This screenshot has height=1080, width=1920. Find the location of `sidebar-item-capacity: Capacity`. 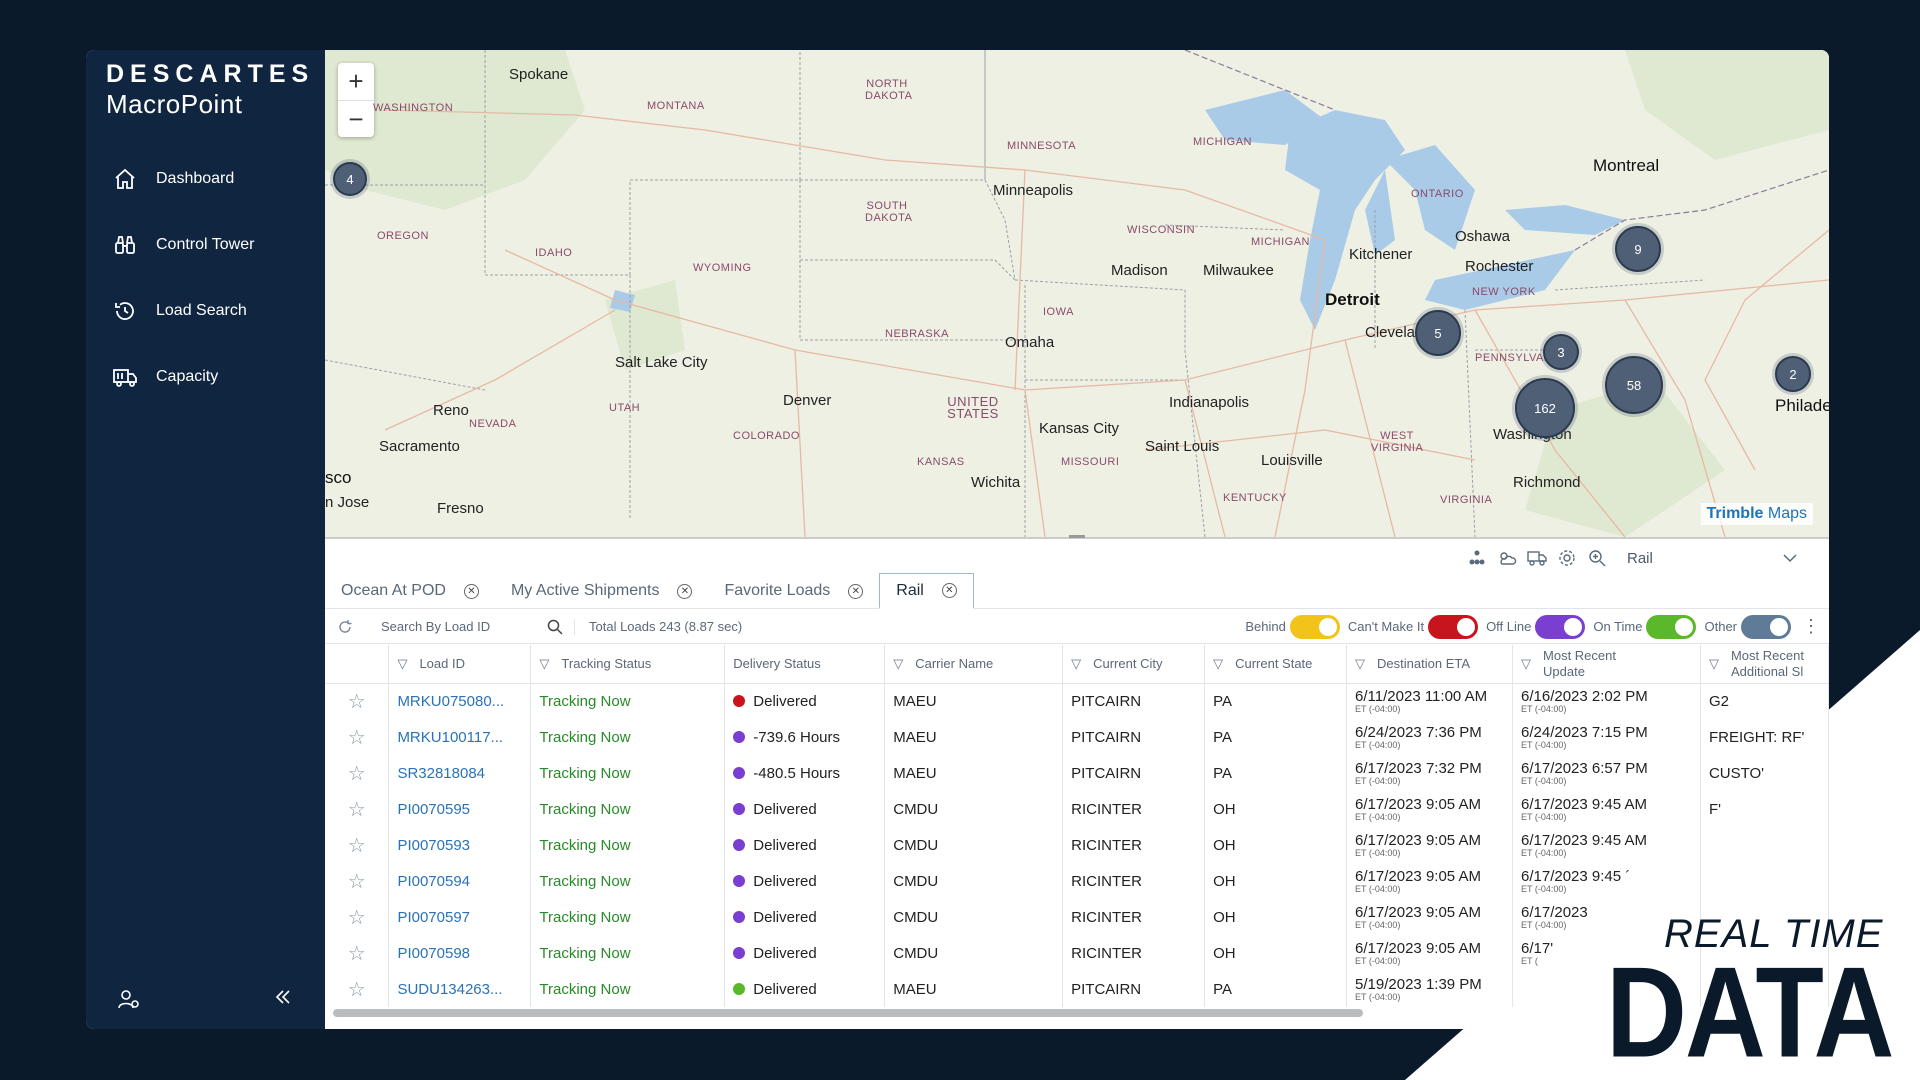

sidebar-item-capacity: Capacity is located at coordinates (205, 377).